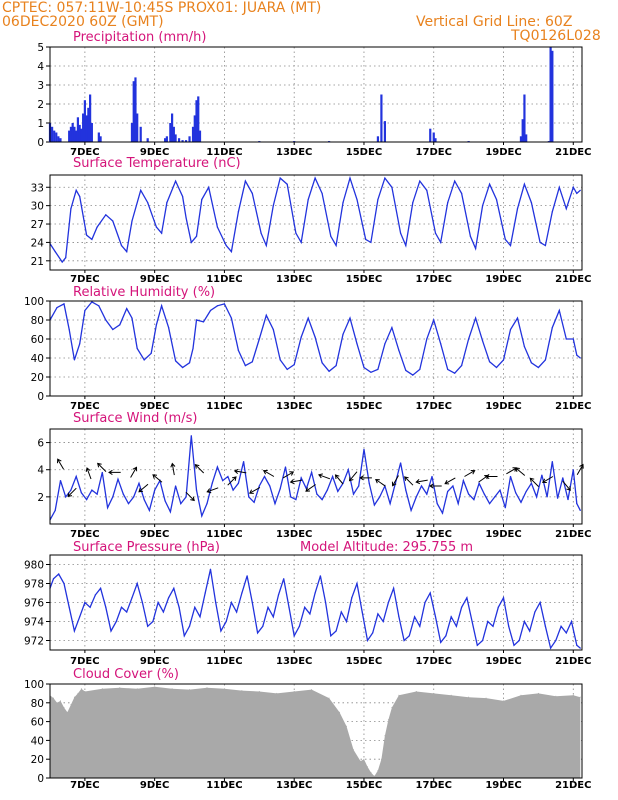 The image size is (618, 800). What do you see at coordinates (315, 609) in the screenshot?
I see `pressure-series-line` at bounding box center [315, 609].